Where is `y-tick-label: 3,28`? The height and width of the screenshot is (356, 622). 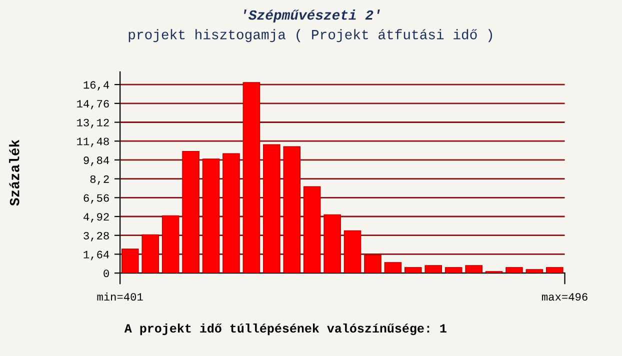 y-tick-label: 3,28 is located at coordinates (96, 237).